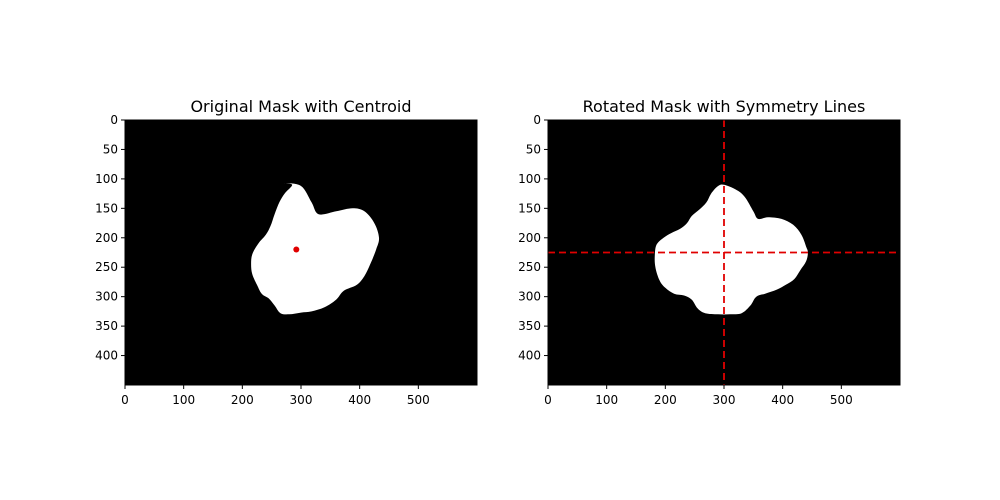 The height and width of the screenshot is (500, 1000). What do you see at coordinates (537, 120) in the screenshot?
I see `rotated-y-tick-label: 0` at bounding box center [537, 120].